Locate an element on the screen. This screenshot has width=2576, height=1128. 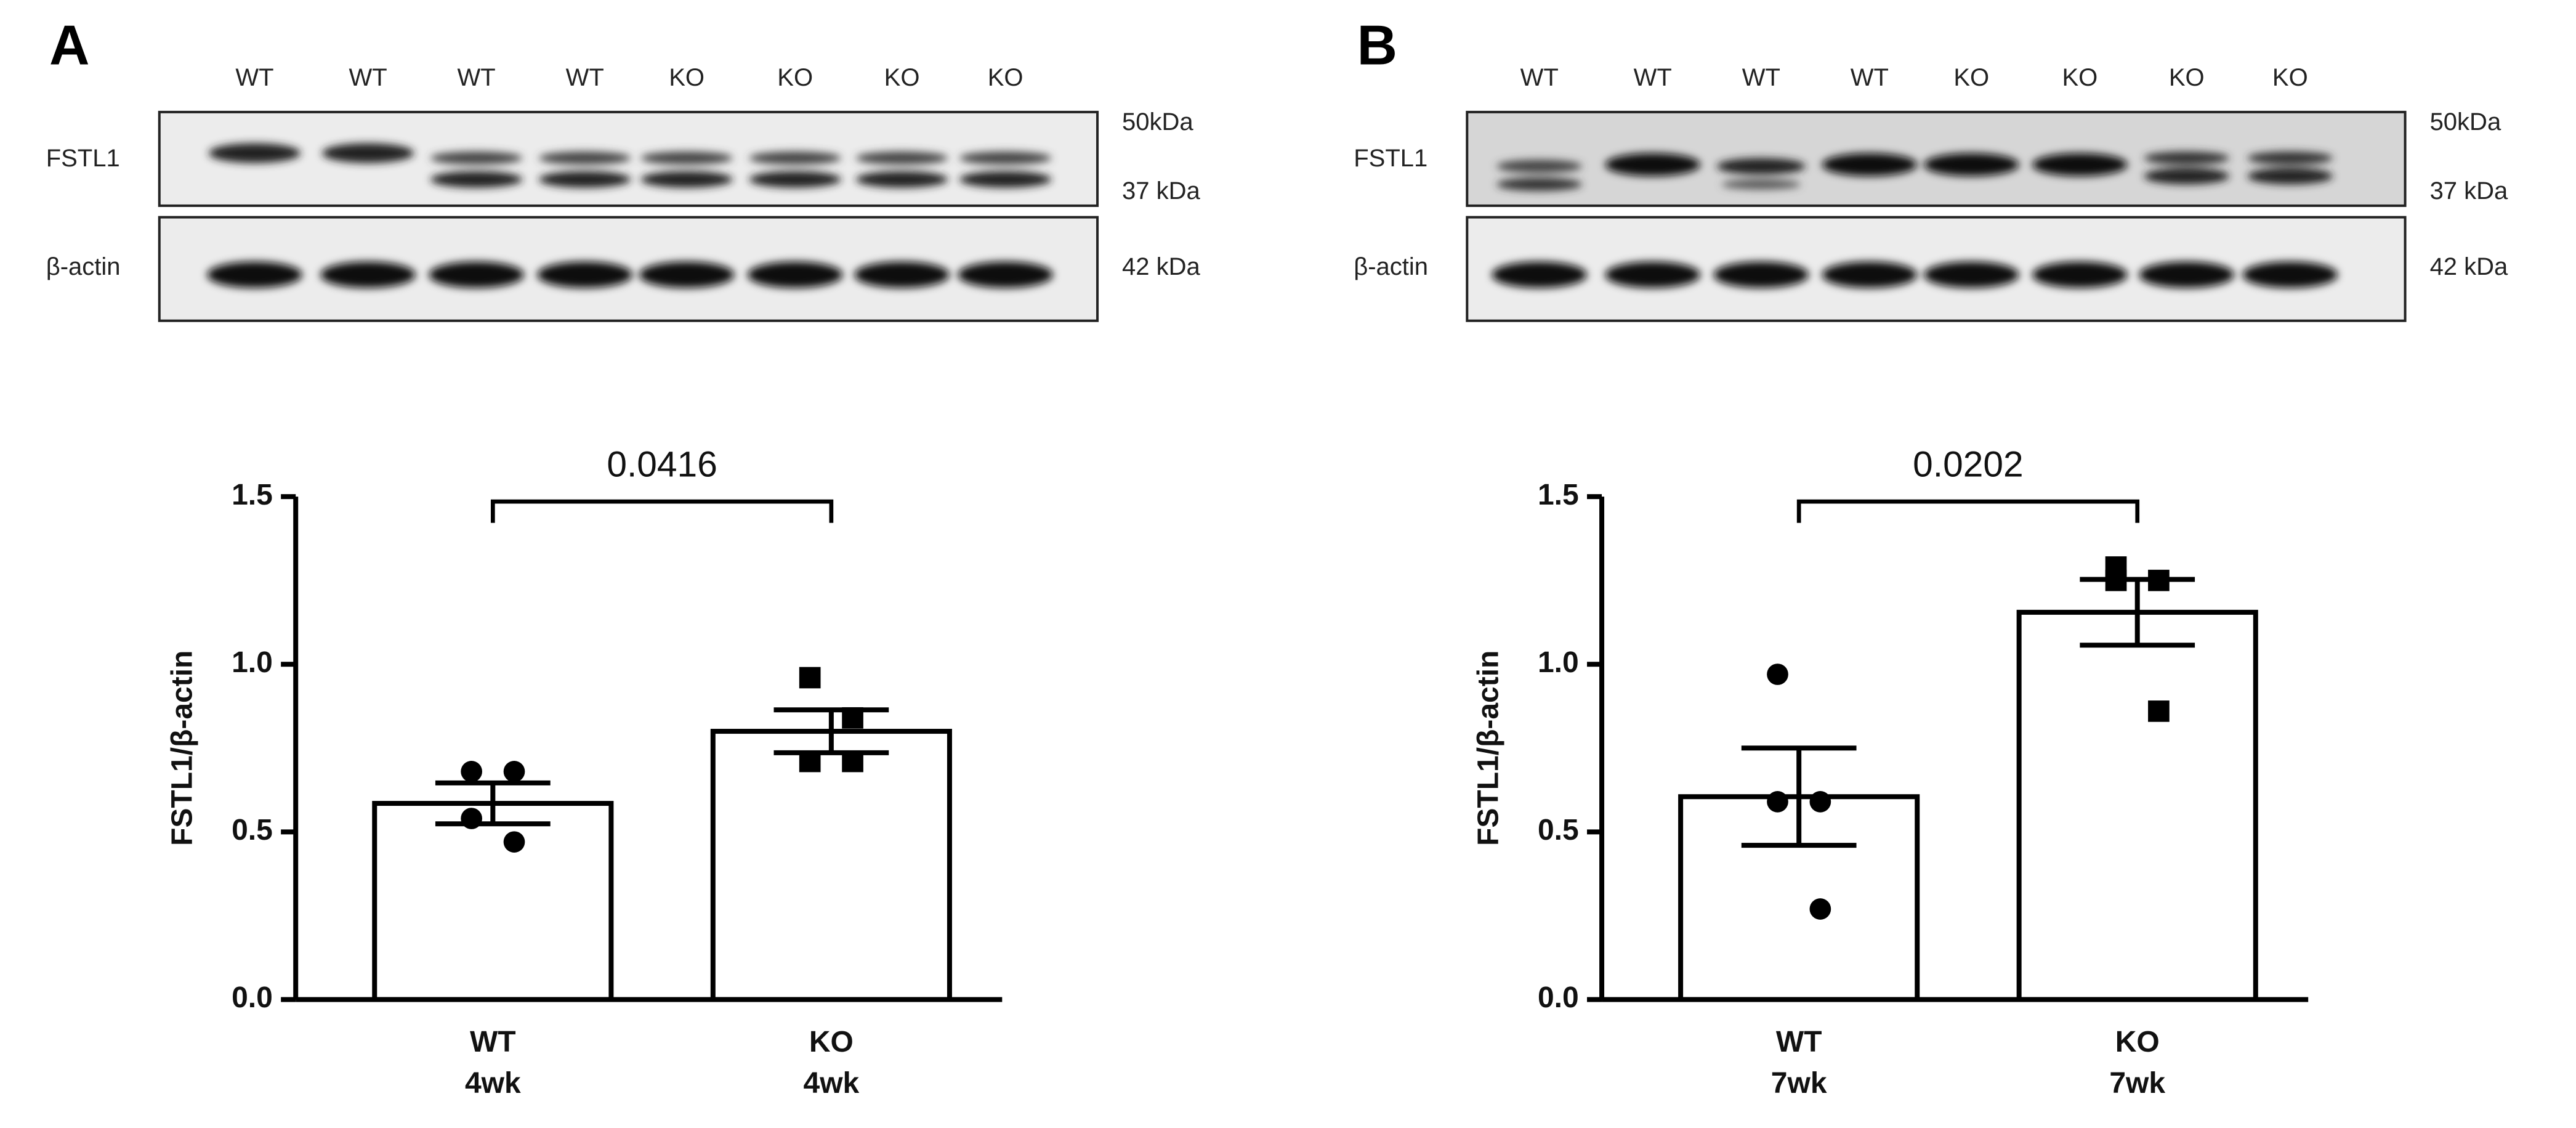
x-tick-label: KO is located at coordinates (831, 1042).